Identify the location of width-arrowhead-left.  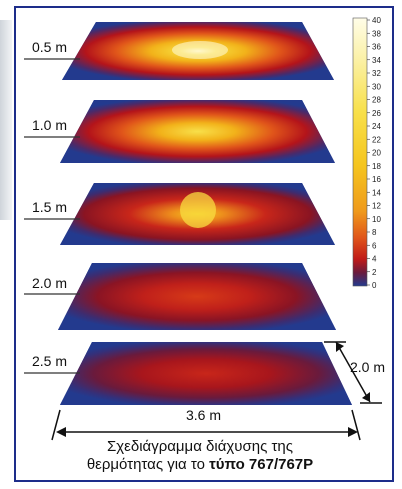
(61, 432).